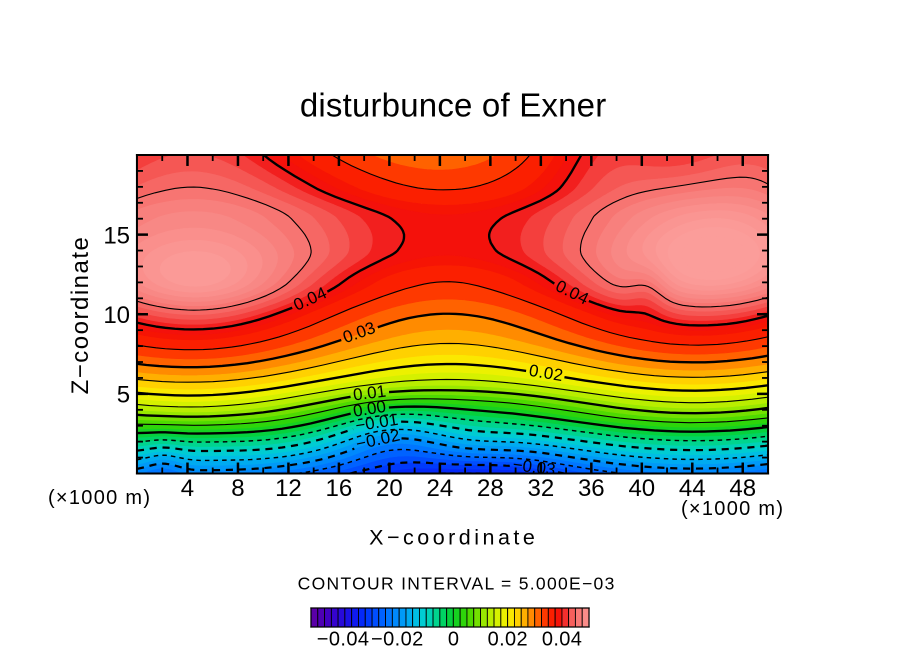 The height and width of the screenshot is (654, 904). What do you see at coordinates (641, 488) in the screenshot?
I see `svg-text: 40` at bounding box center [641, 488].